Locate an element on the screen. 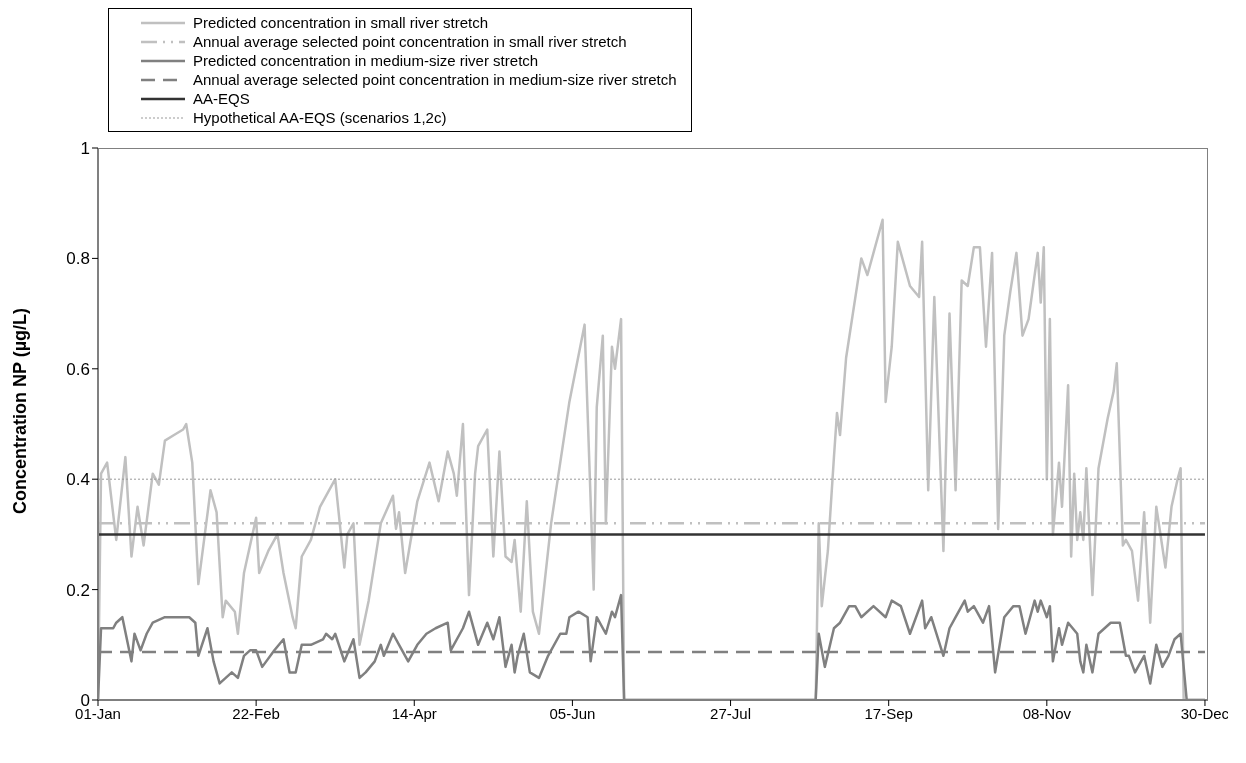 The height and width of the screenshot is (763, 1246). y-tick-label: 0.6 is located at coordinates (78, 369).